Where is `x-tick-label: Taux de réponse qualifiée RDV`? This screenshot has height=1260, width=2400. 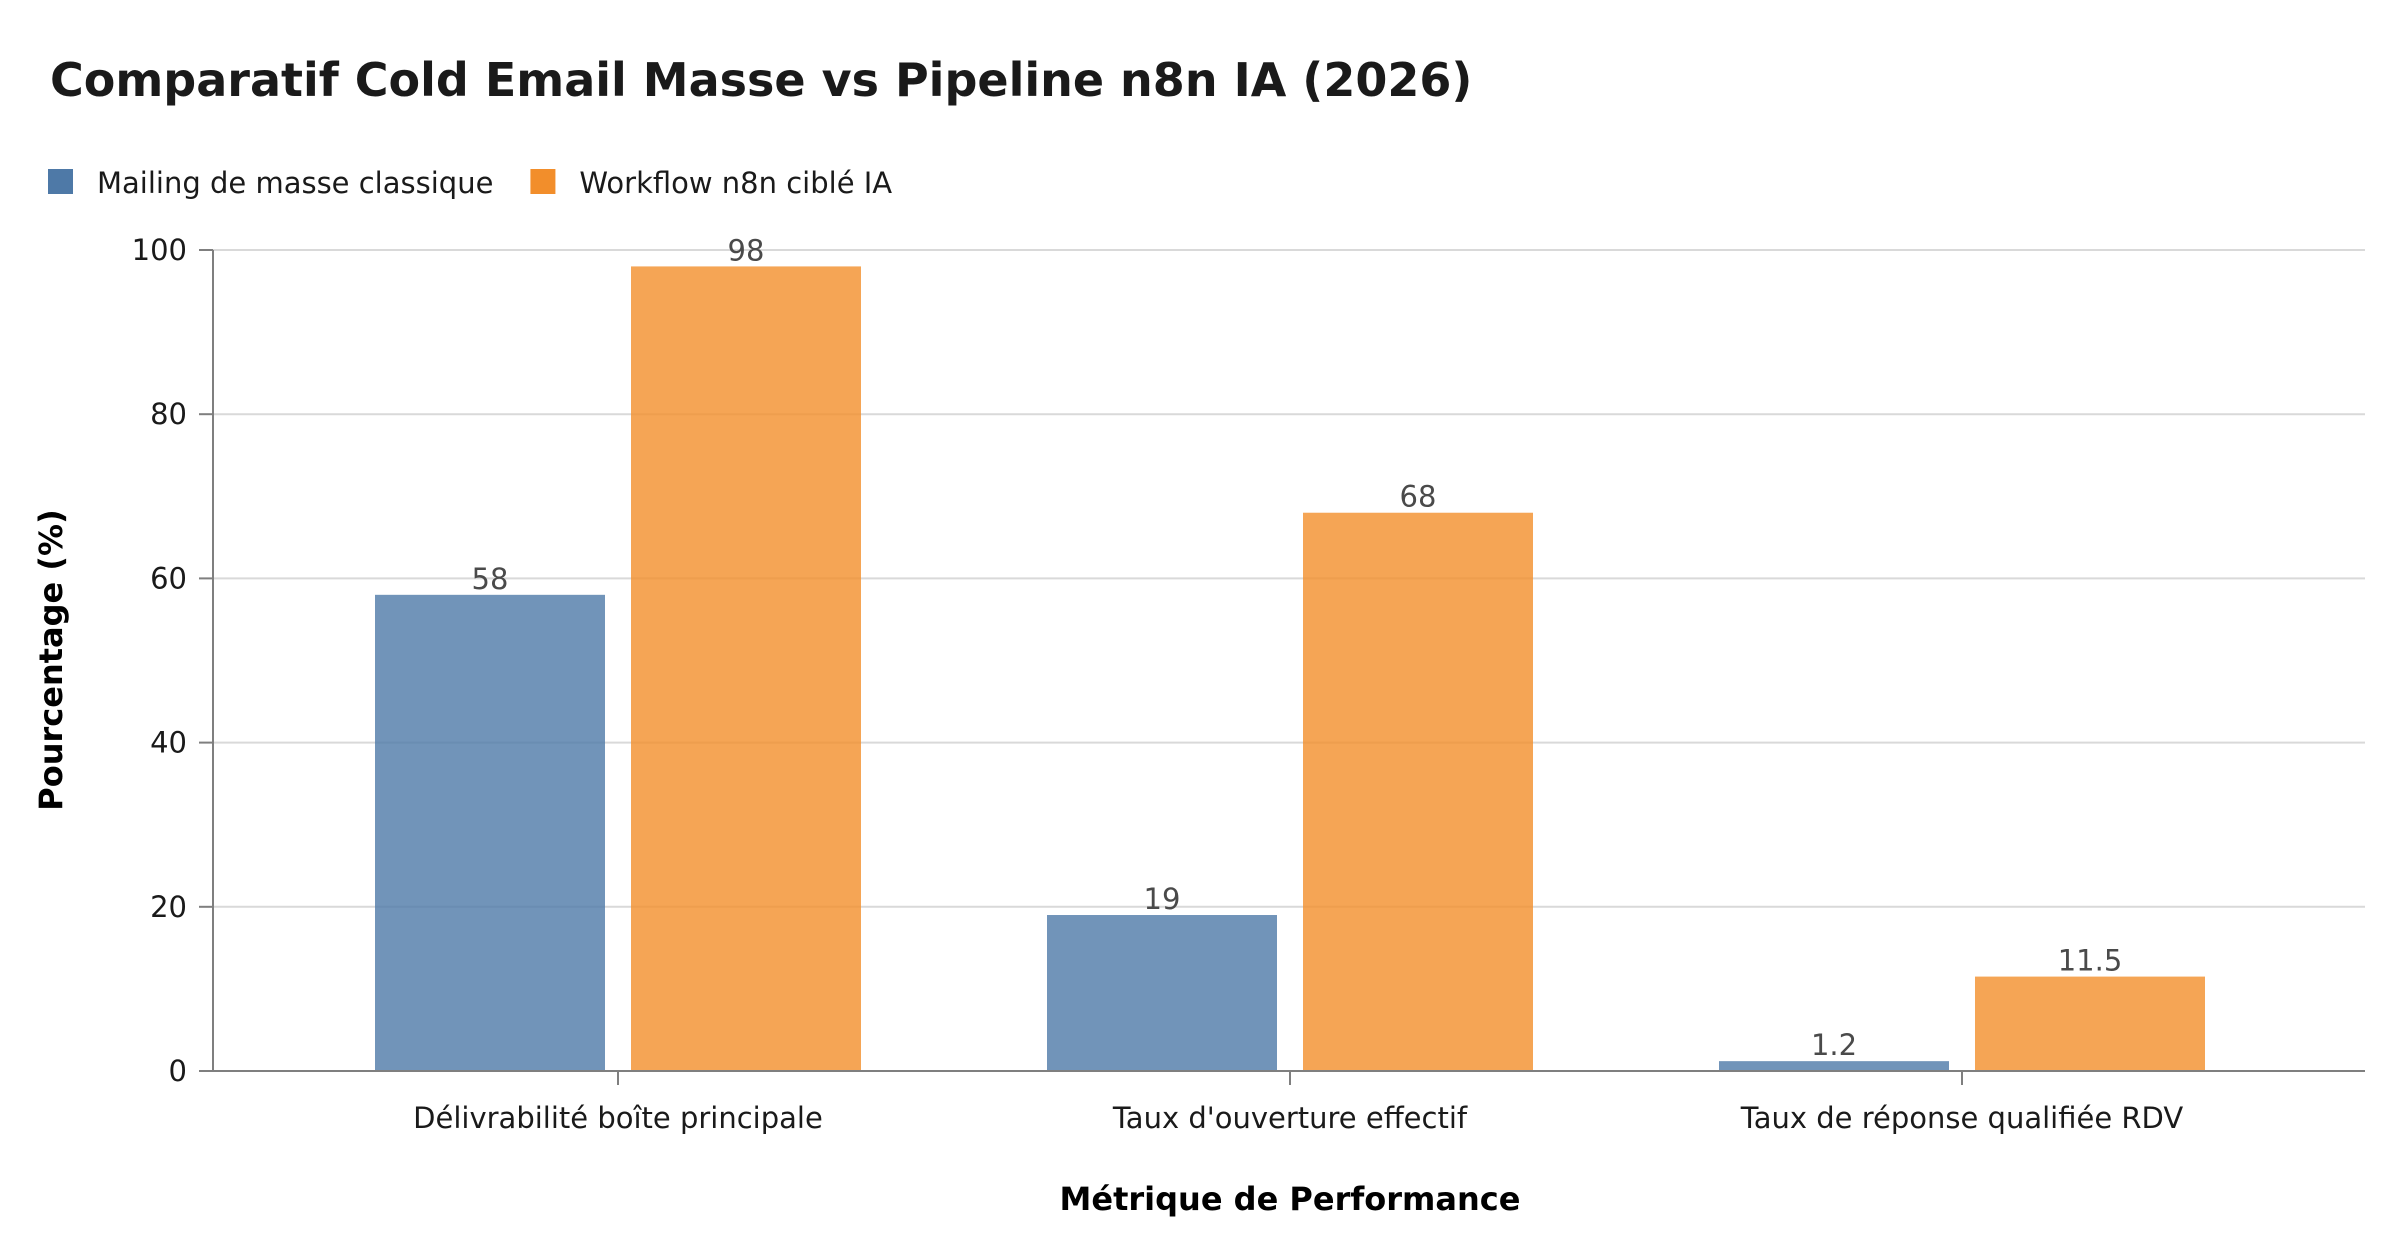 x-tick-label: Taux de réponse qualifiée RDV is located at coordinates (1962, 1118).